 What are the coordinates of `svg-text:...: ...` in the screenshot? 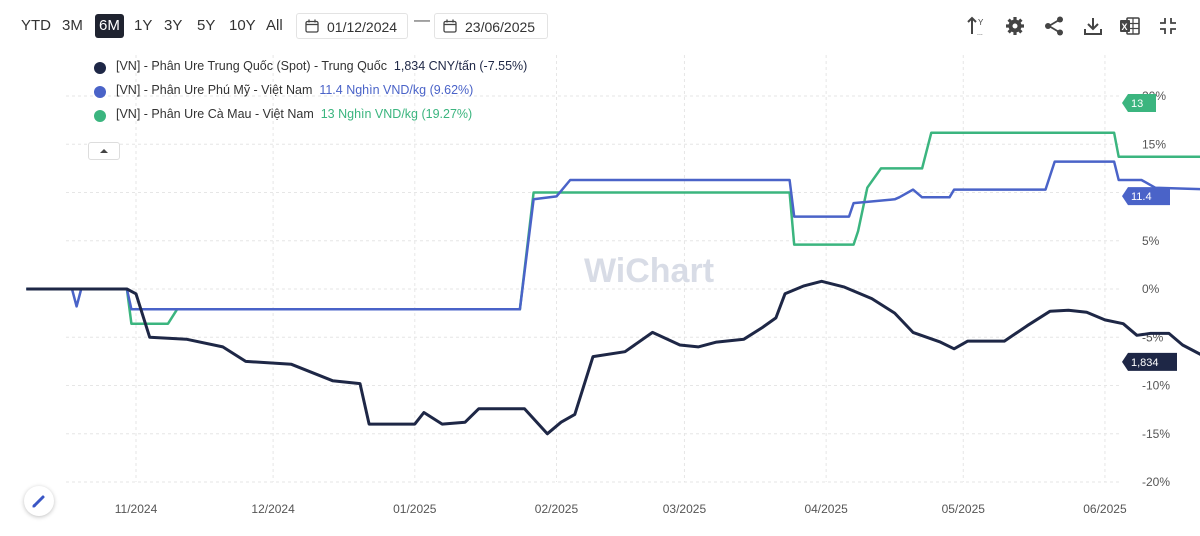 It's located at (980, 33).